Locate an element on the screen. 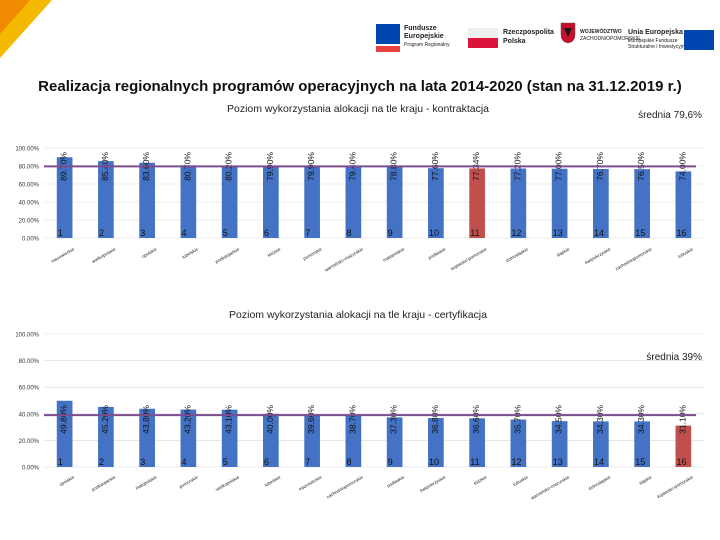 The image size is (720, 540). kontraktacja-rank-label: 13 is located at coordinates (558, 233).